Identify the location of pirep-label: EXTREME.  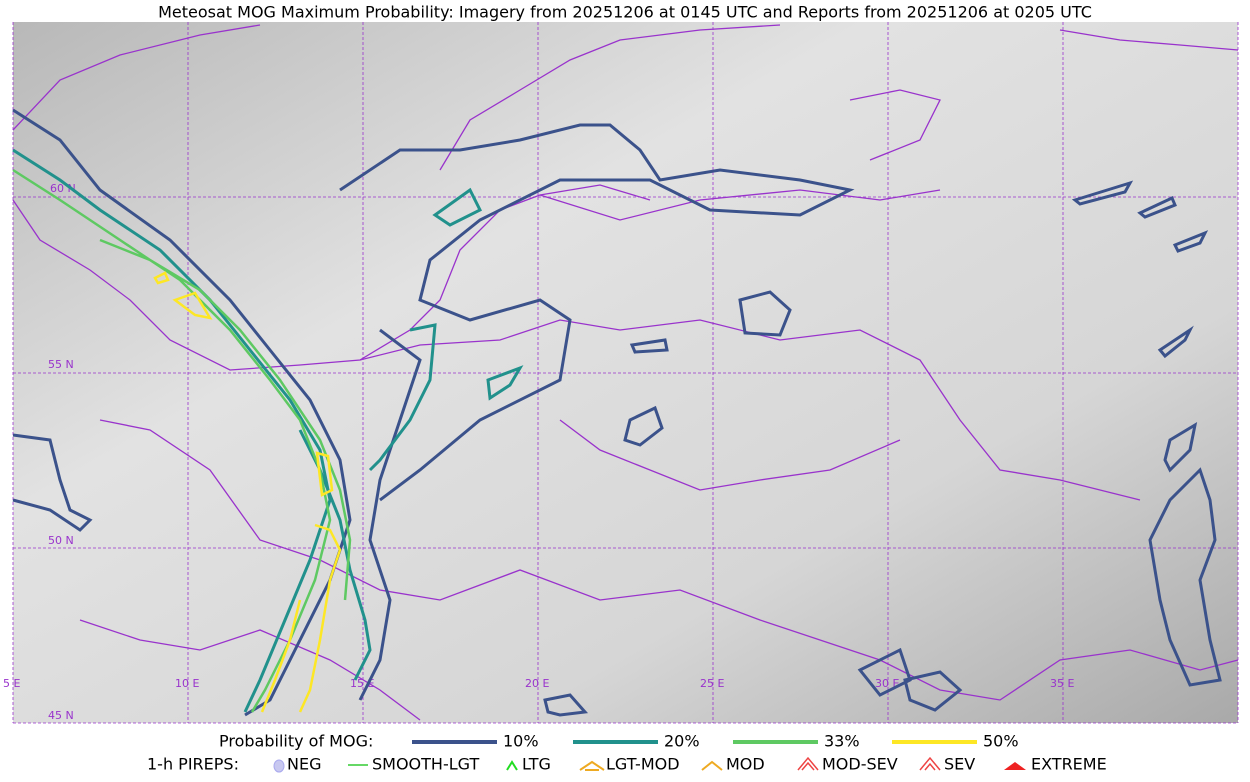
(1069, 764).